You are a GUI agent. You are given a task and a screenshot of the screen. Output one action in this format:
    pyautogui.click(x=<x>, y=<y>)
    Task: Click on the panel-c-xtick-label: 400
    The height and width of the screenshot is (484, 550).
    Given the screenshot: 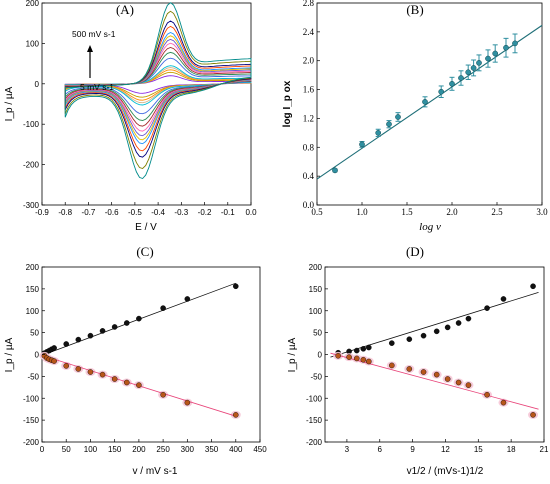 What is the action you would take?
    pyautogui.click(x=236, y=449)
    